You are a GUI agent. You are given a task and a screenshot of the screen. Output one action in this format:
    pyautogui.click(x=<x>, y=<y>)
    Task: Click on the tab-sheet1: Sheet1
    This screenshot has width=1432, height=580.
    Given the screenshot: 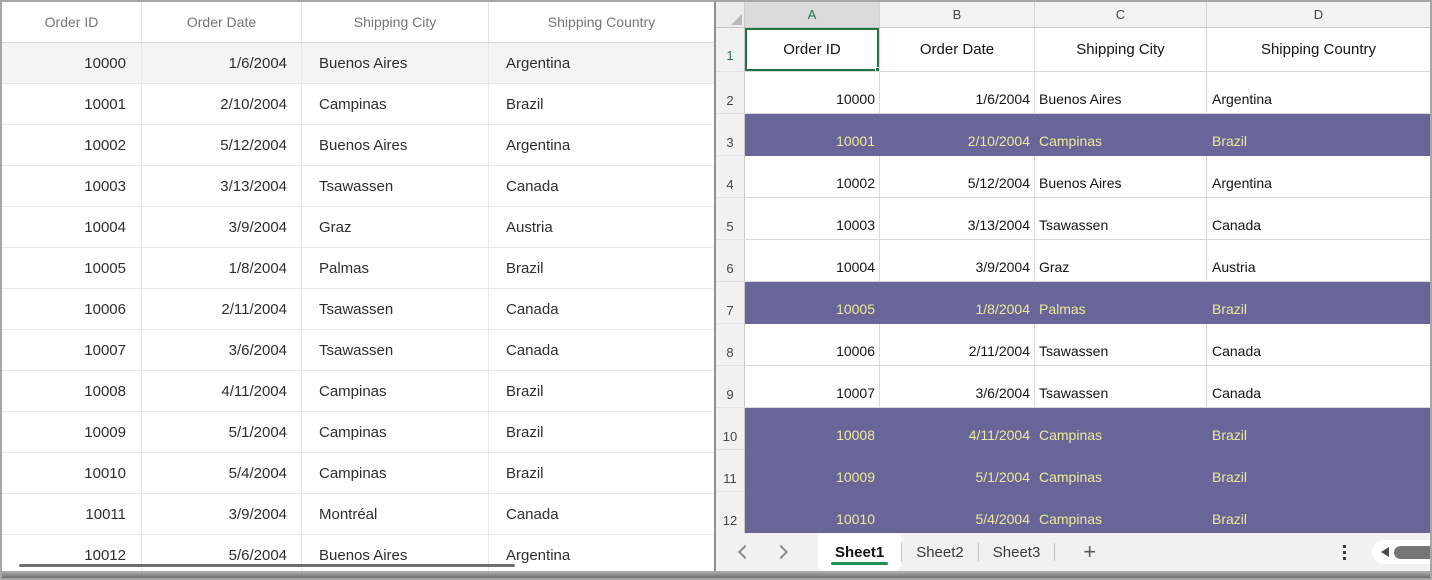 What is the action you would take?
    pyautogui.click(x=860, y=552)
    